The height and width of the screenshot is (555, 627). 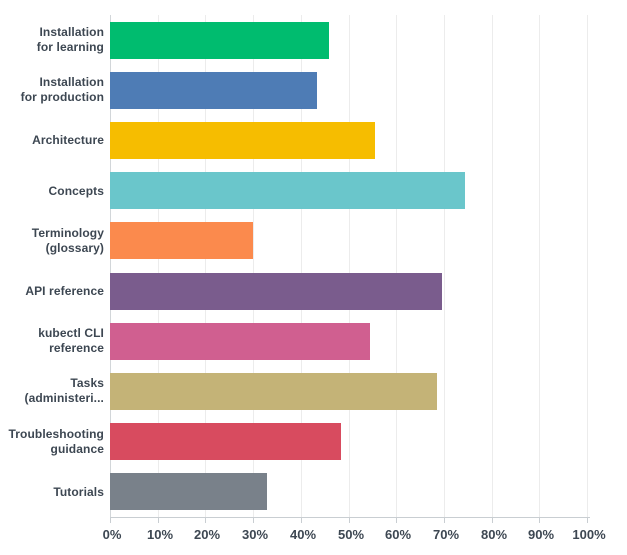 What do you see at coordinates (70, 39) in the screenshot?
I see `category-label: Installation for learning` at bounding box center [70, 39].